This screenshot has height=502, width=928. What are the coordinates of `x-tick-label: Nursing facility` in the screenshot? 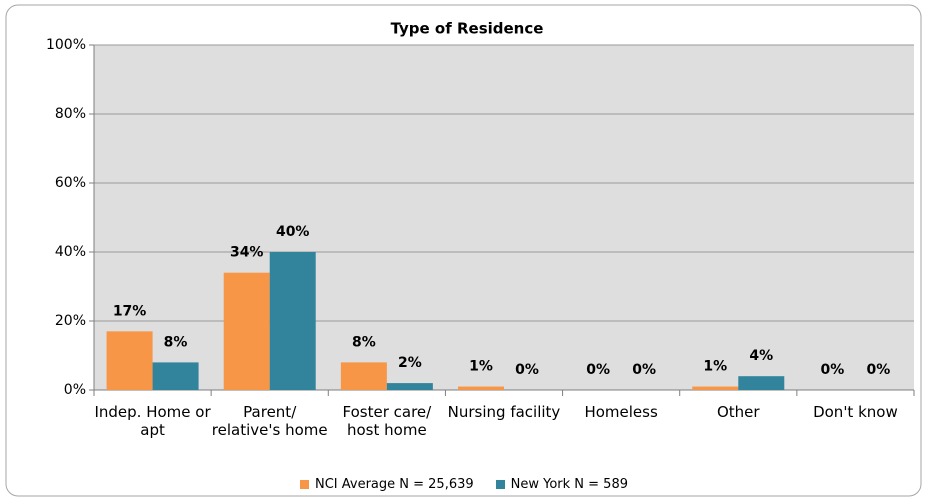 It's located at (504, 412).